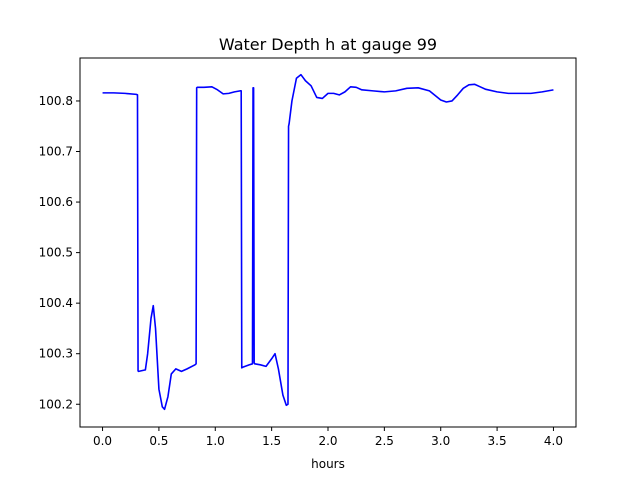 This screenshot has height=484, width=640. I want to click on x-tick-label: 1.0, so click(215, 441).